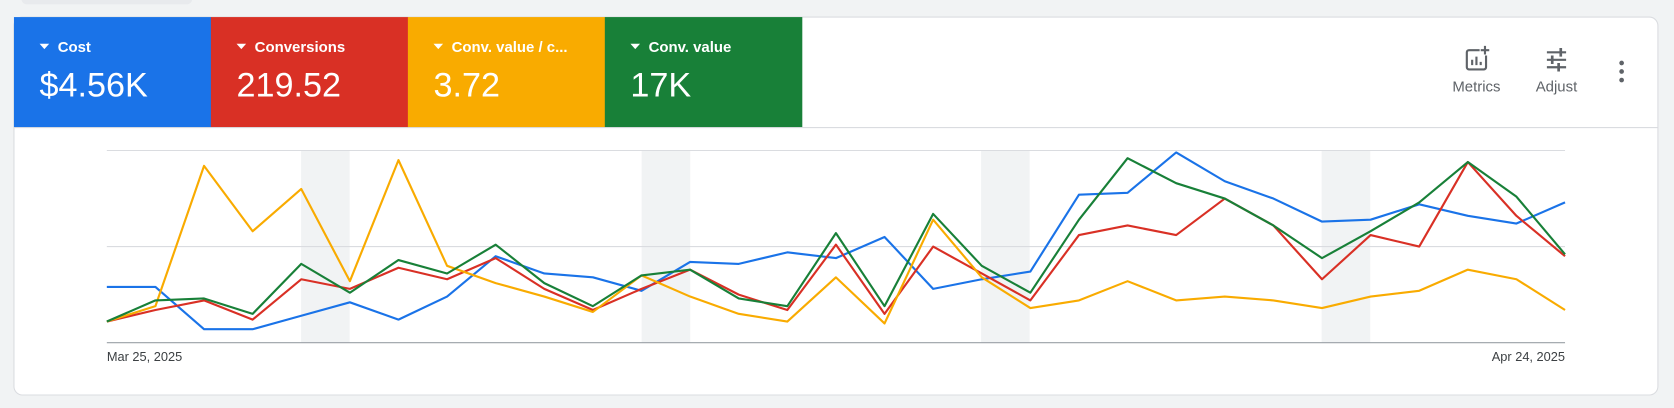 The height and width of the screenshot is (408, 1674). I want to click on scorecard: Conversions 219.52, so click(309, 72).